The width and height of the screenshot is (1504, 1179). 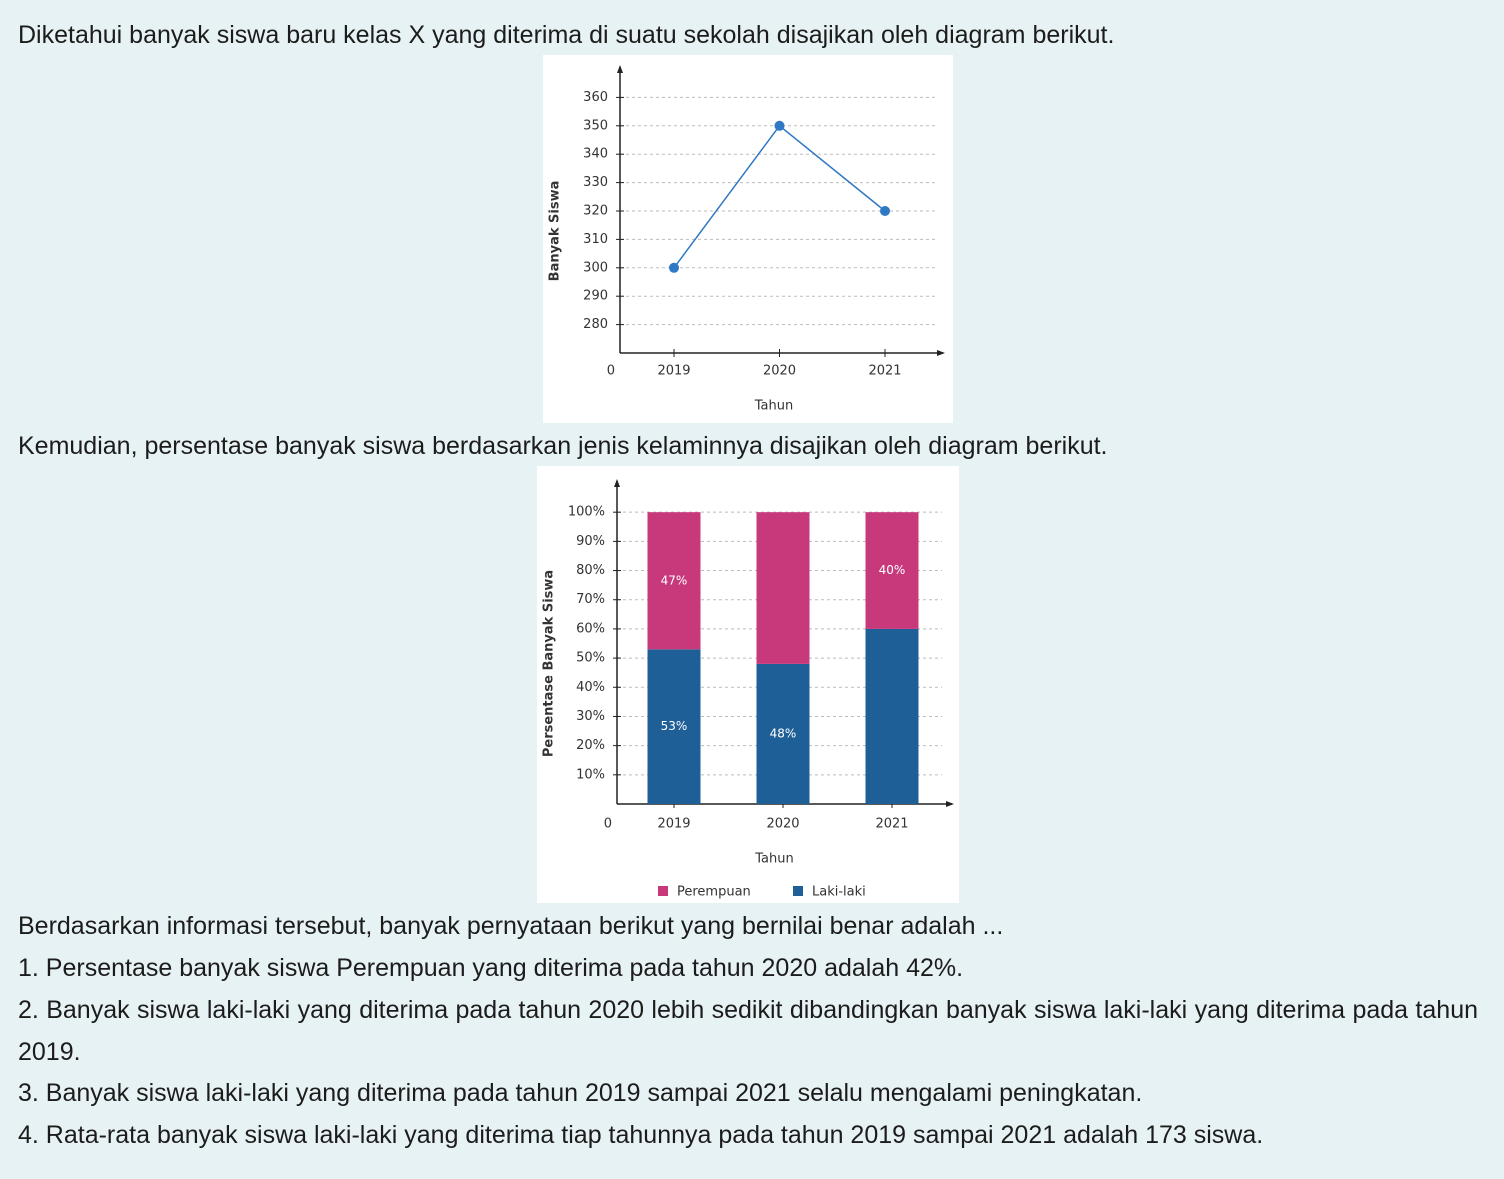 I want to click on y-tick-label: 20%, so click(x=590, y=745).